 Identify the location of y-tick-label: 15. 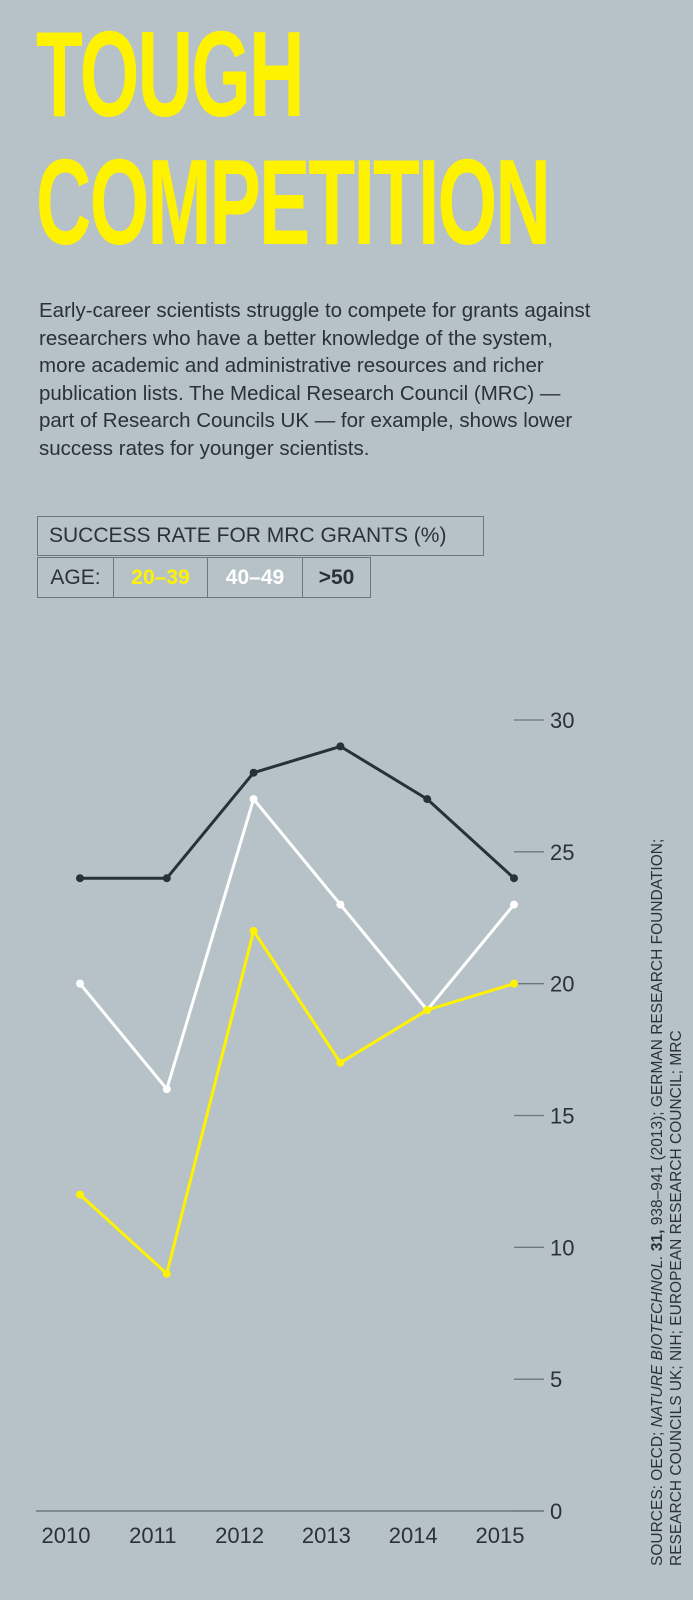
(562, 1116).